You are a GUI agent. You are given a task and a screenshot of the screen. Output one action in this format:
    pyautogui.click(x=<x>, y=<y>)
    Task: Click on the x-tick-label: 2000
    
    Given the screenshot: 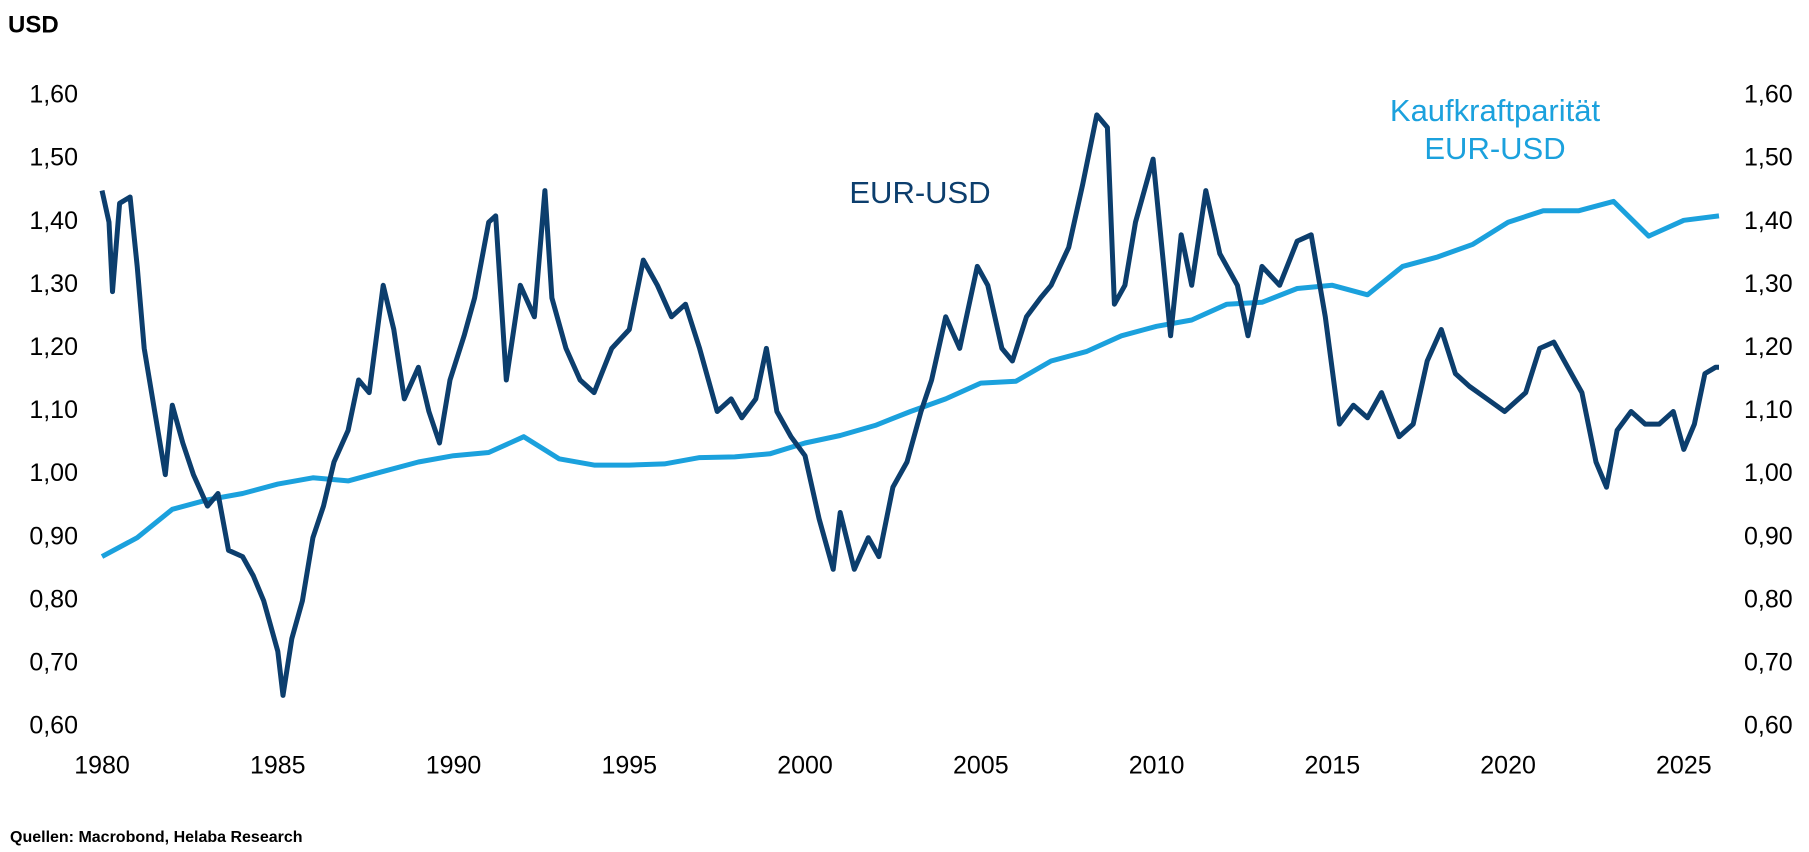 What is the action you would take?
    pyautogui.click(x=805, y=766)
    